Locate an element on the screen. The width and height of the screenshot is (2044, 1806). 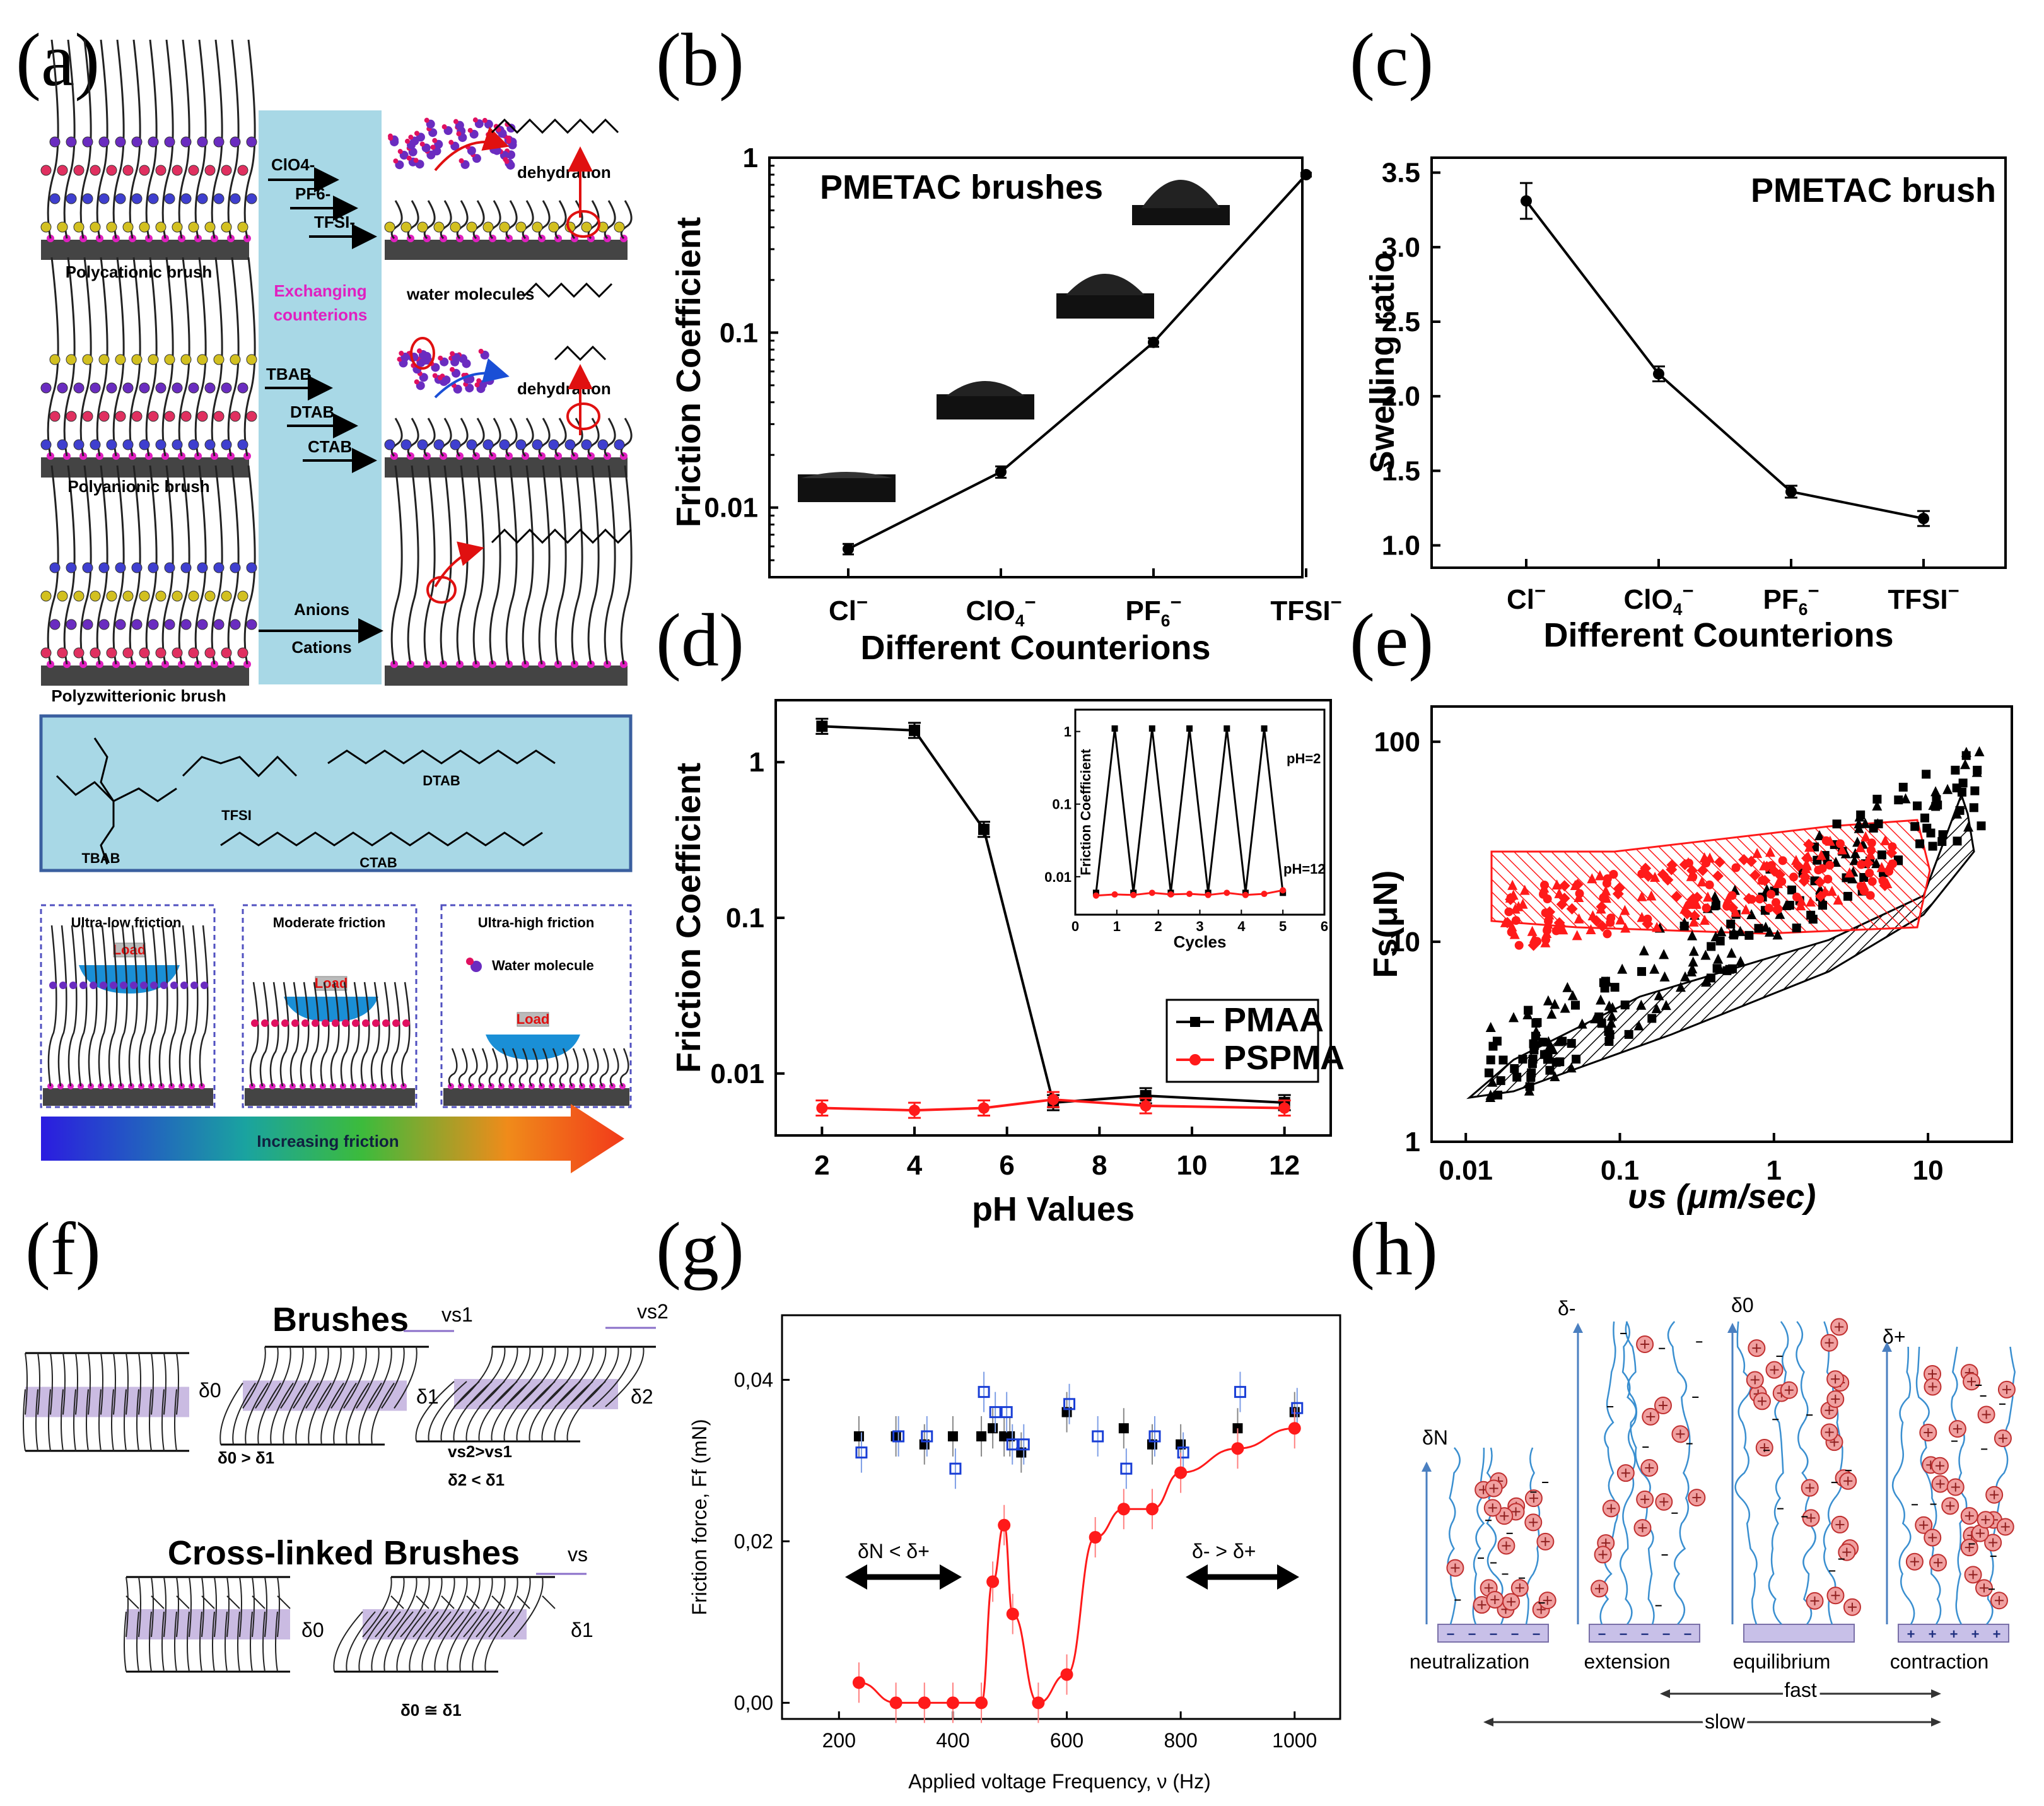
series-line is located at coordinates (1725, 360).